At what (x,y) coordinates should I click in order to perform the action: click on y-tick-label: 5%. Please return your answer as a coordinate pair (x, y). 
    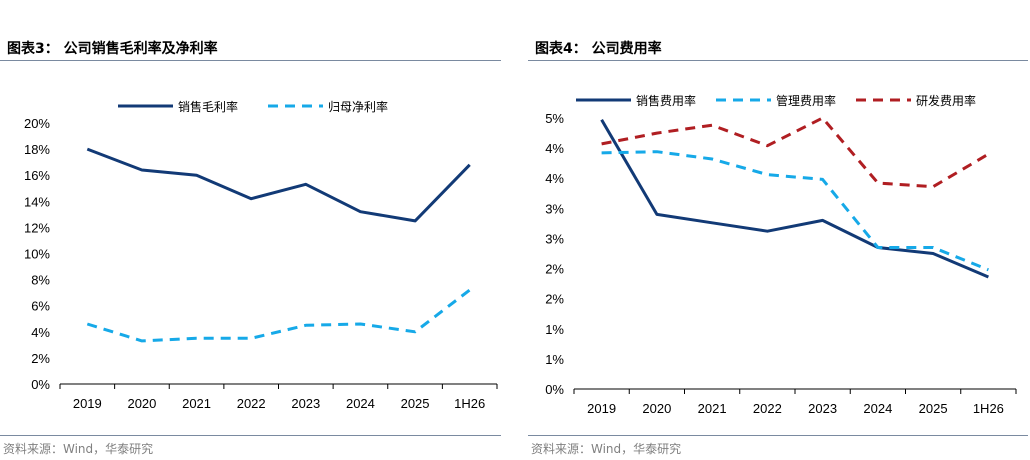
    Looking at the image, I should click on (554, 118).